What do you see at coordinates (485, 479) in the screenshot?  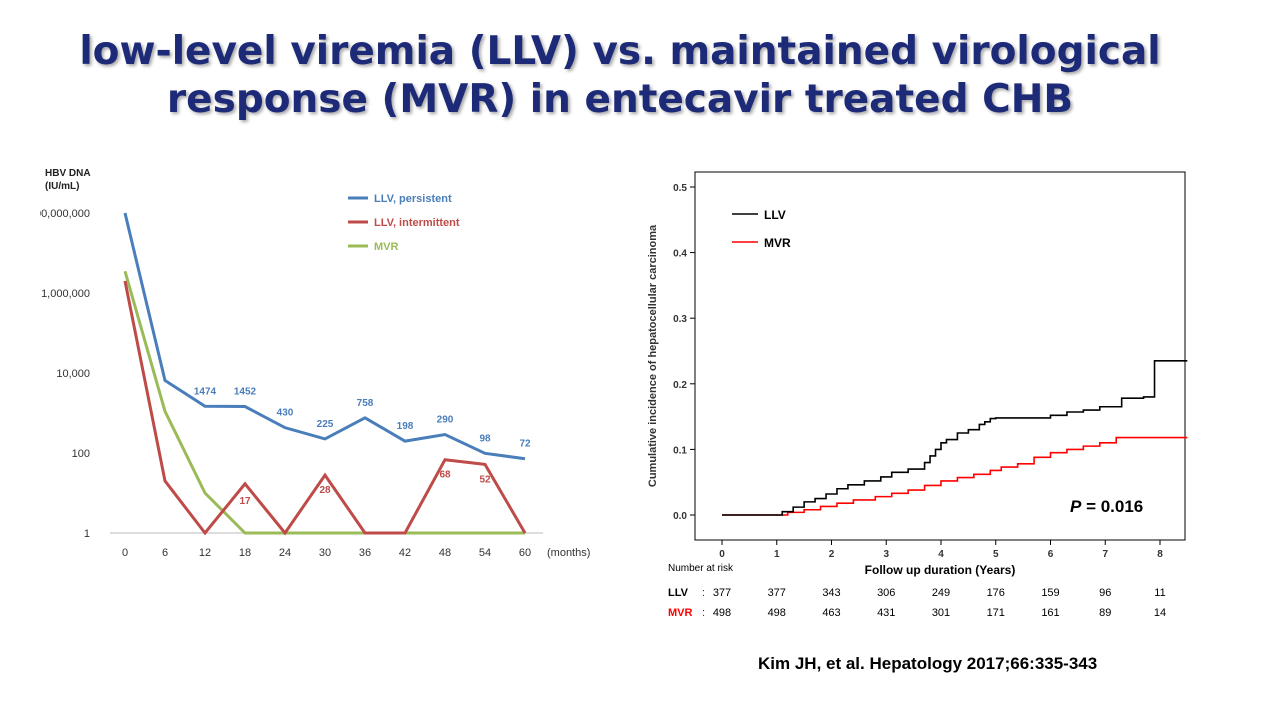 I see `data-label: 52` at bounding box center [485, 479].